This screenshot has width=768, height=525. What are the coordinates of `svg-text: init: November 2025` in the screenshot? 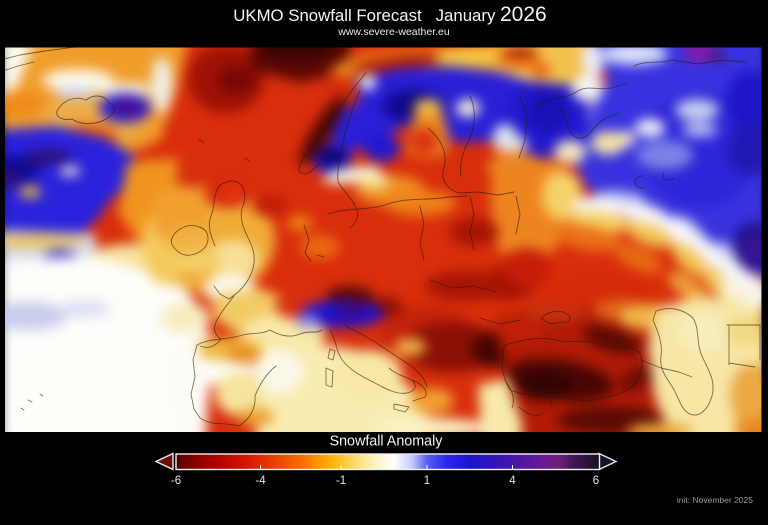 It's located at (715, 500).